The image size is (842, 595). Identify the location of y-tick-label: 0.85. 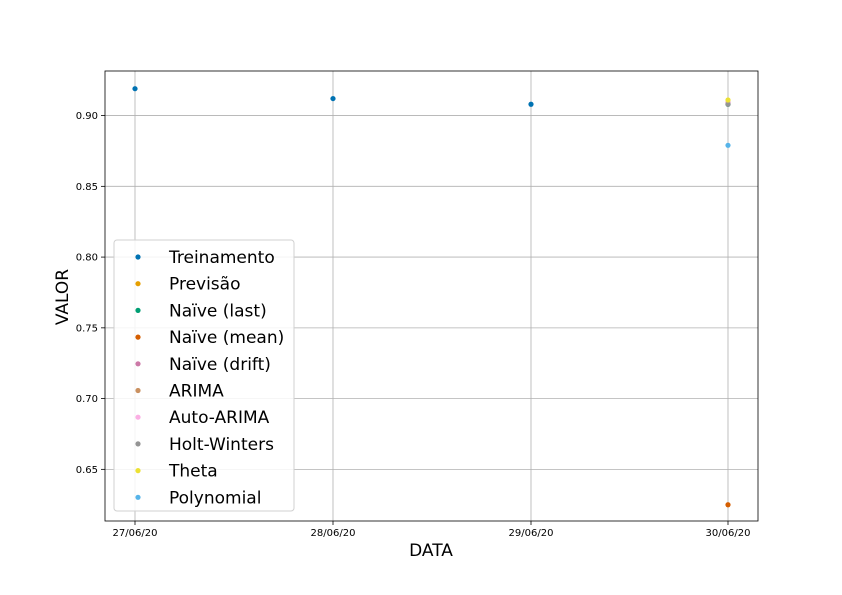
(87, 187).